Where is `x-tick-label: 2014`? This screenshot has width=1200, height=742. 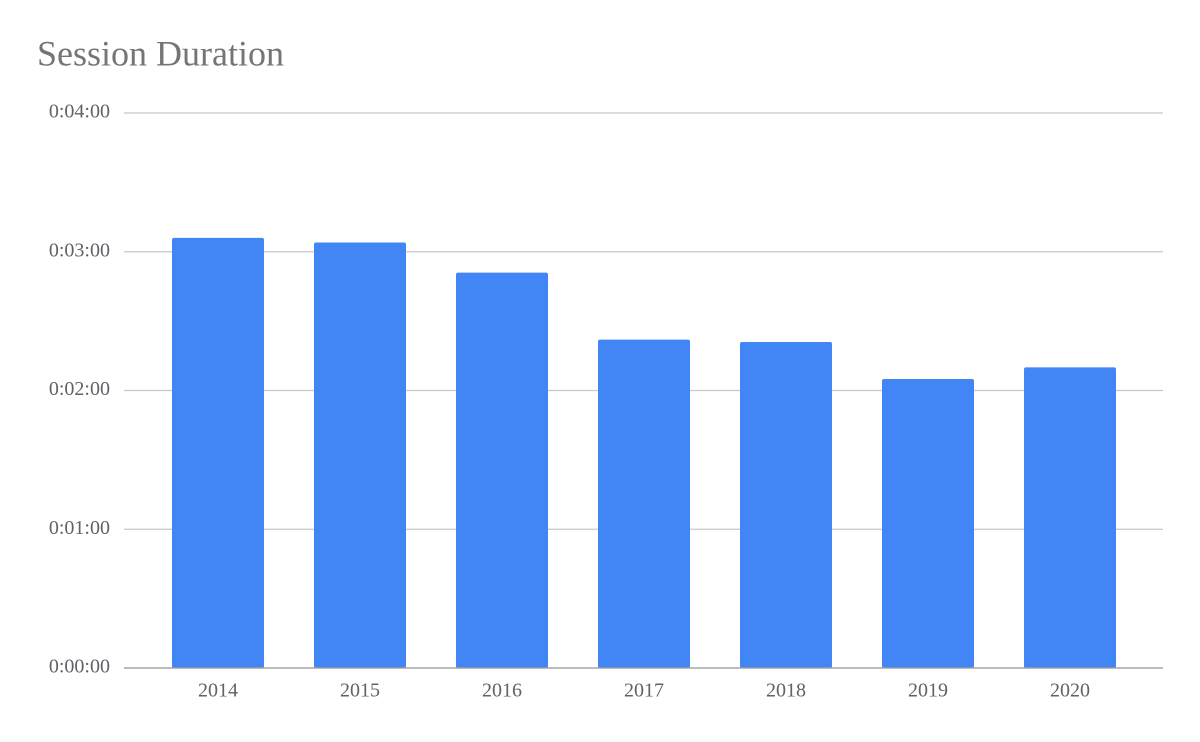 x-tick-label: 2014 is located at coordinates (218, 691).